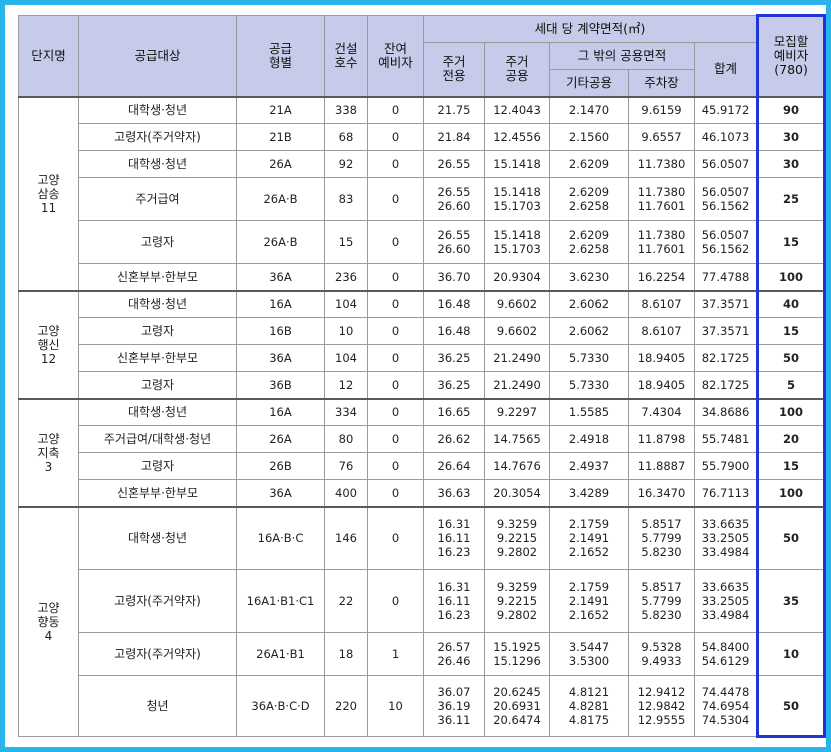 This screenshot has width=831, height=752. I want to click on common-cell: 12.4043, so click(517, 109).